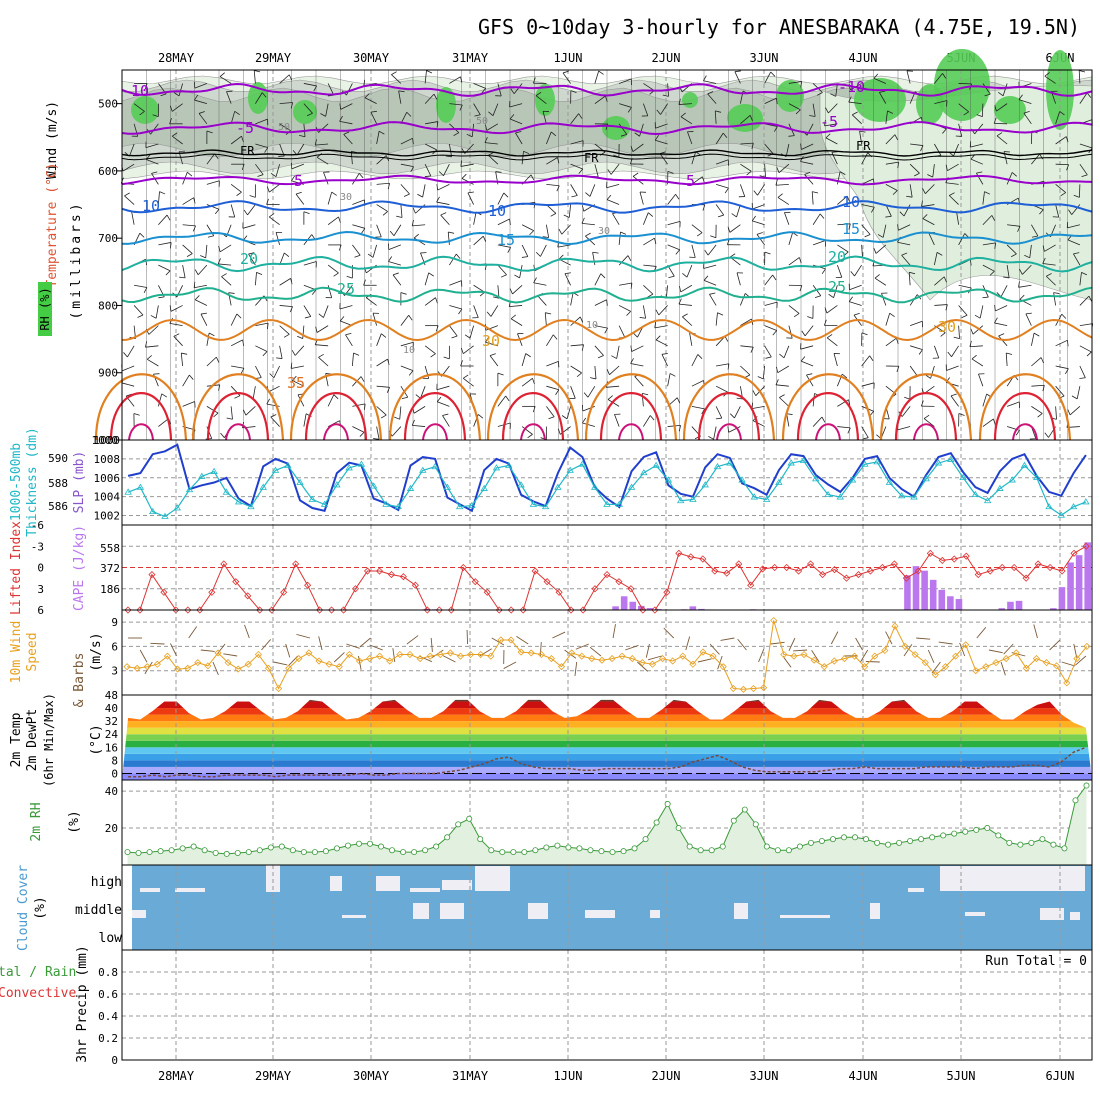 The image size is (1100, 1104). What do you see at coordinates (837, 287) in the screenshot?
I see `contour-label-25-right: 25` at bounding box center [837, 287].